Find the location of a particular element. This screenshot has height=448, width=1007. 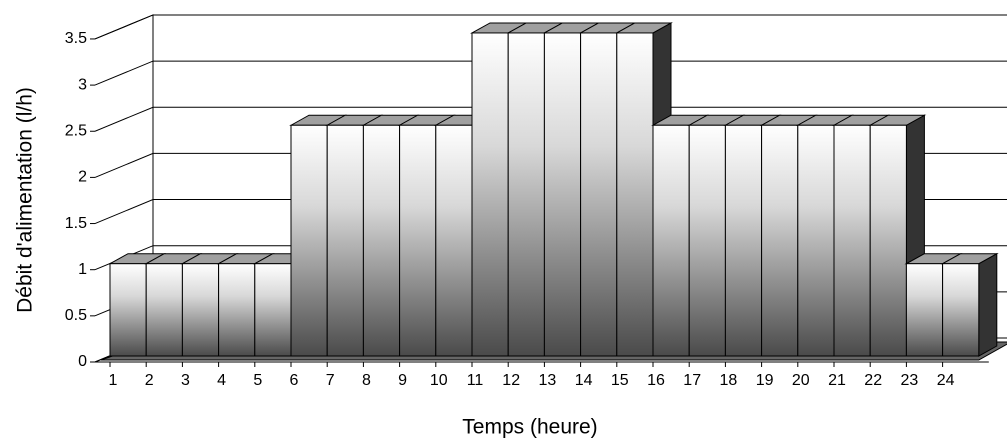

y-tick-label: 3.5 is located at coordinates (76, 38).